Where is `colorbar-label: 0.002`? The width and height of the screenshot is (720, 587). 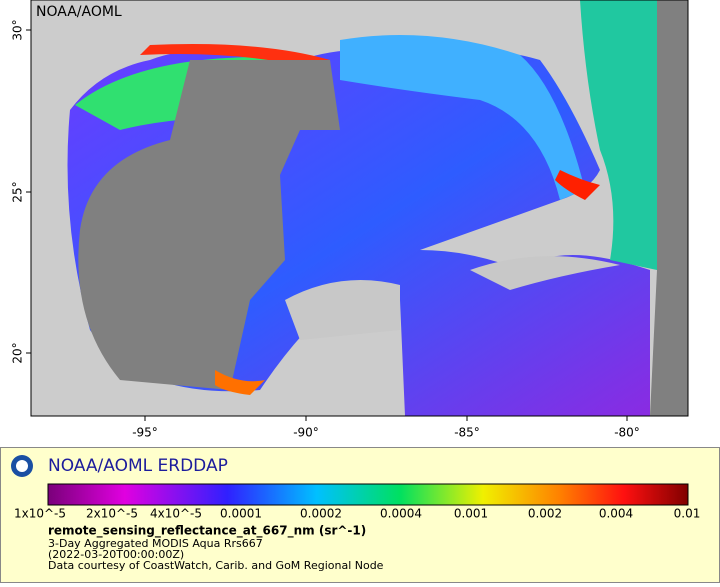 colorbar-label: 0.002 is located at coordinates (545, 514).